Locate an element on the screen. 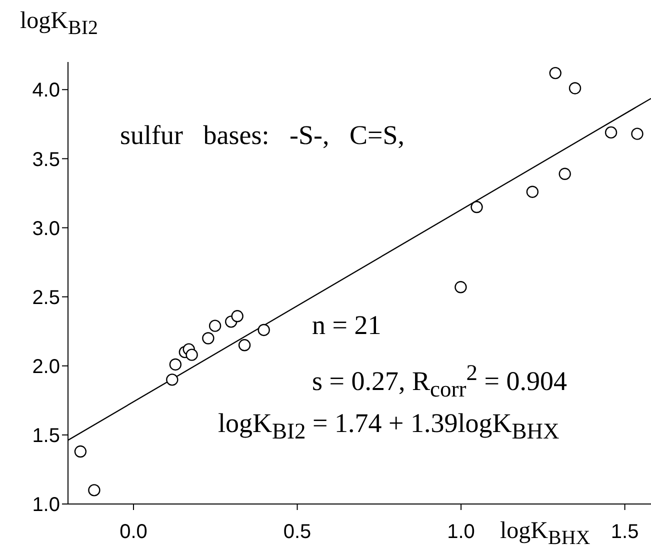 This screenshot has width=651, height=559. x-axis-title: logK$_{BHX}$ is located at coordinates (545, 534).